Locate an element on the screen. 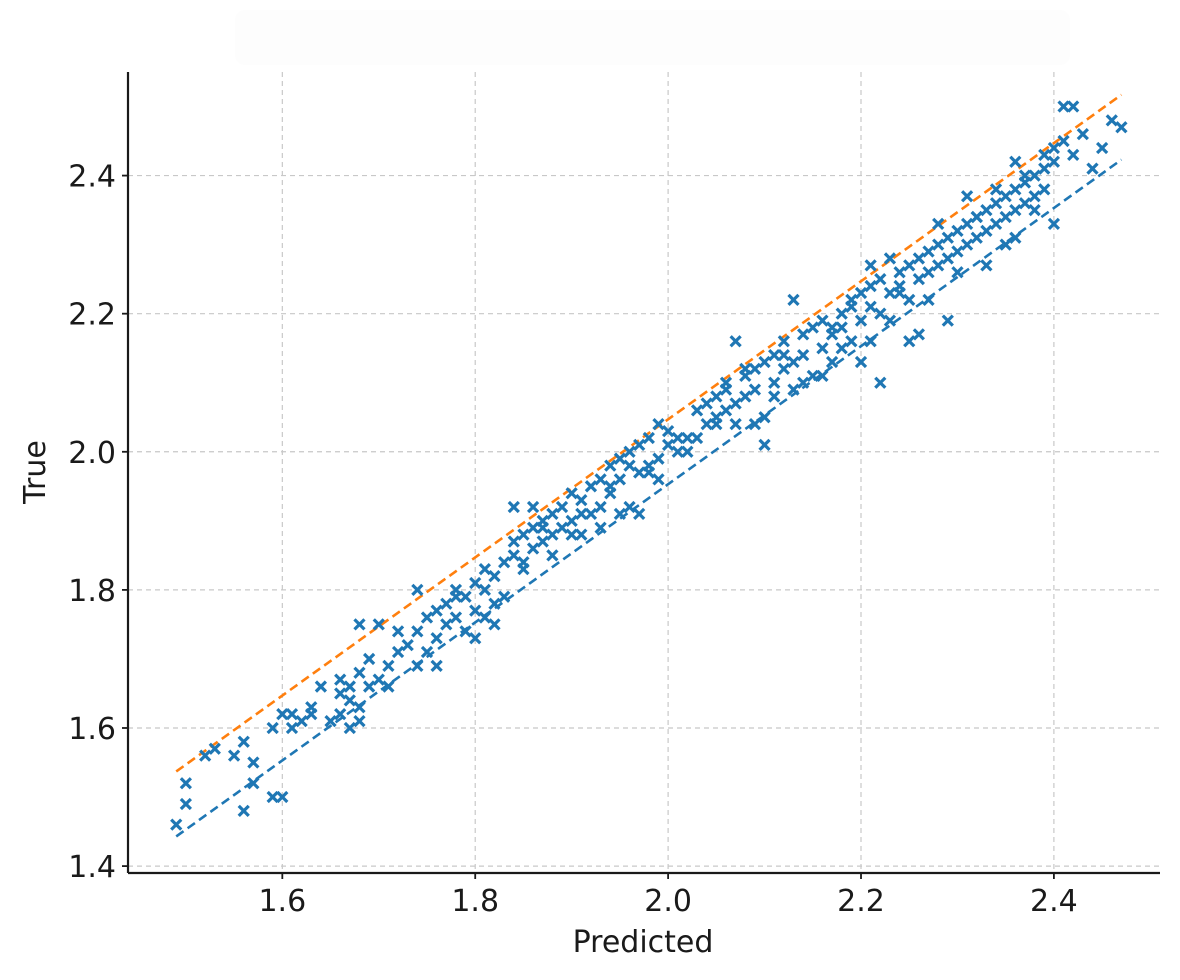  x-tick-label: 1.6 is located at coordinates (282, 901).